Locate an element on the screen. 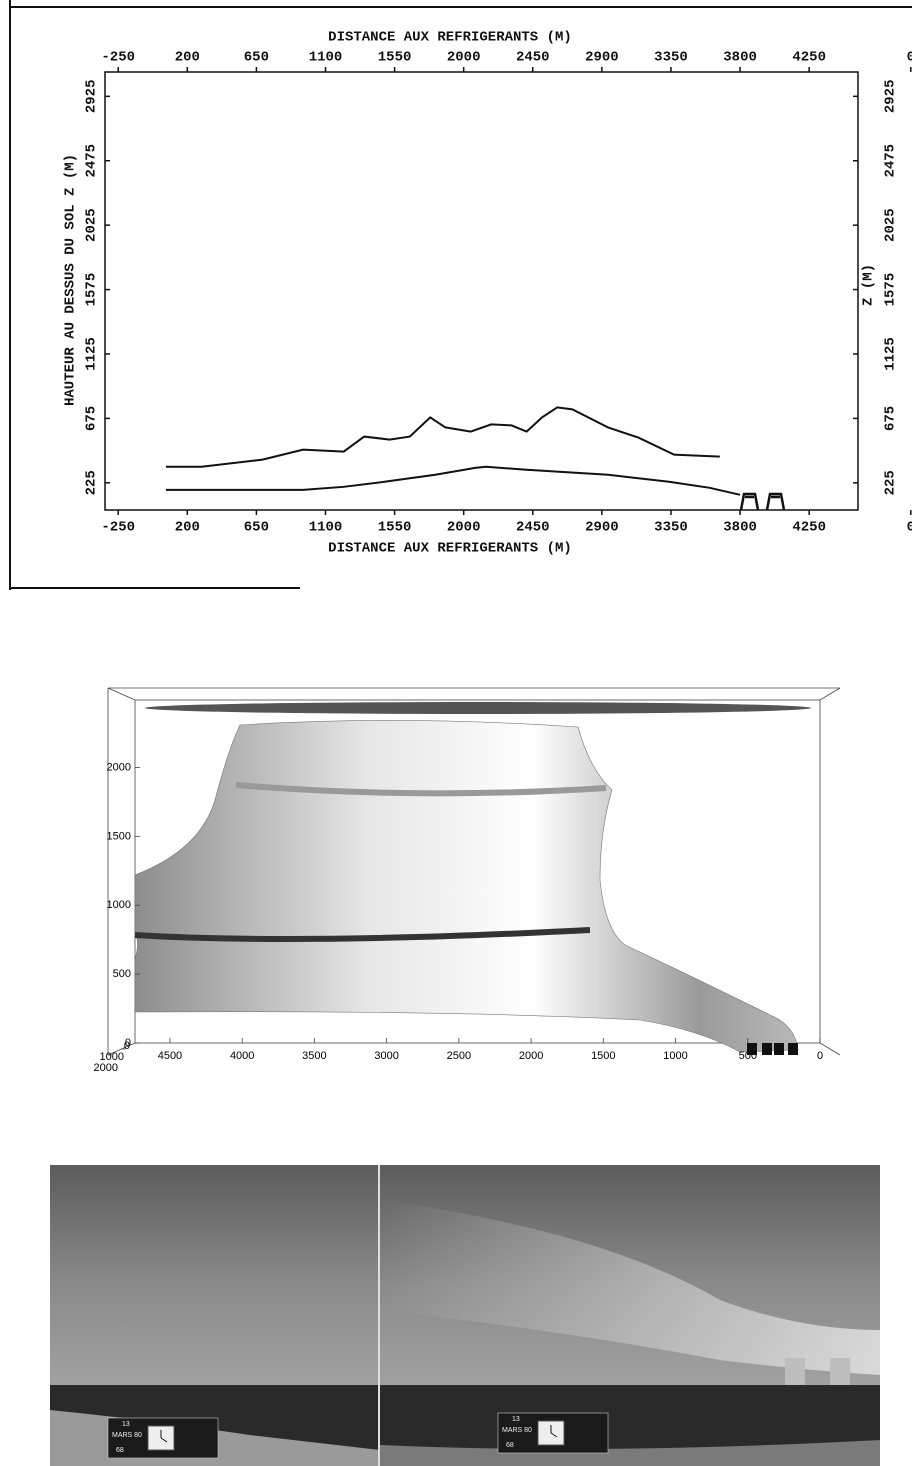 The width and height of the screenshot is (912, 1466). y-tick-label: 2475 is located at coordinates (92, 161).